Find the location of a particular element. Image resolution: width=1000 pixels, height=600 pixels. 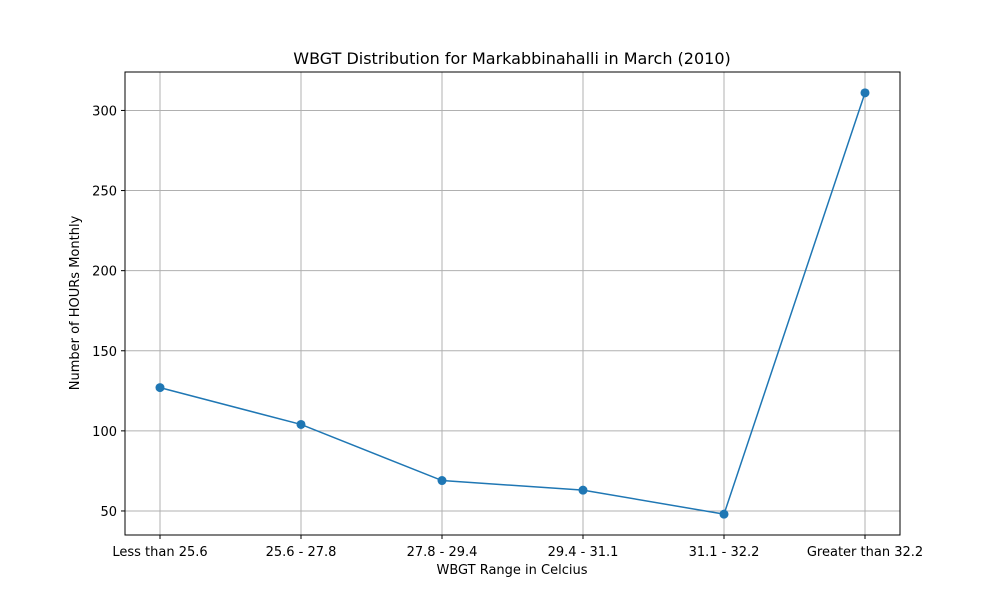

y-axis: 50 100 150 200 250 300 is located at coordinates (108, 312).